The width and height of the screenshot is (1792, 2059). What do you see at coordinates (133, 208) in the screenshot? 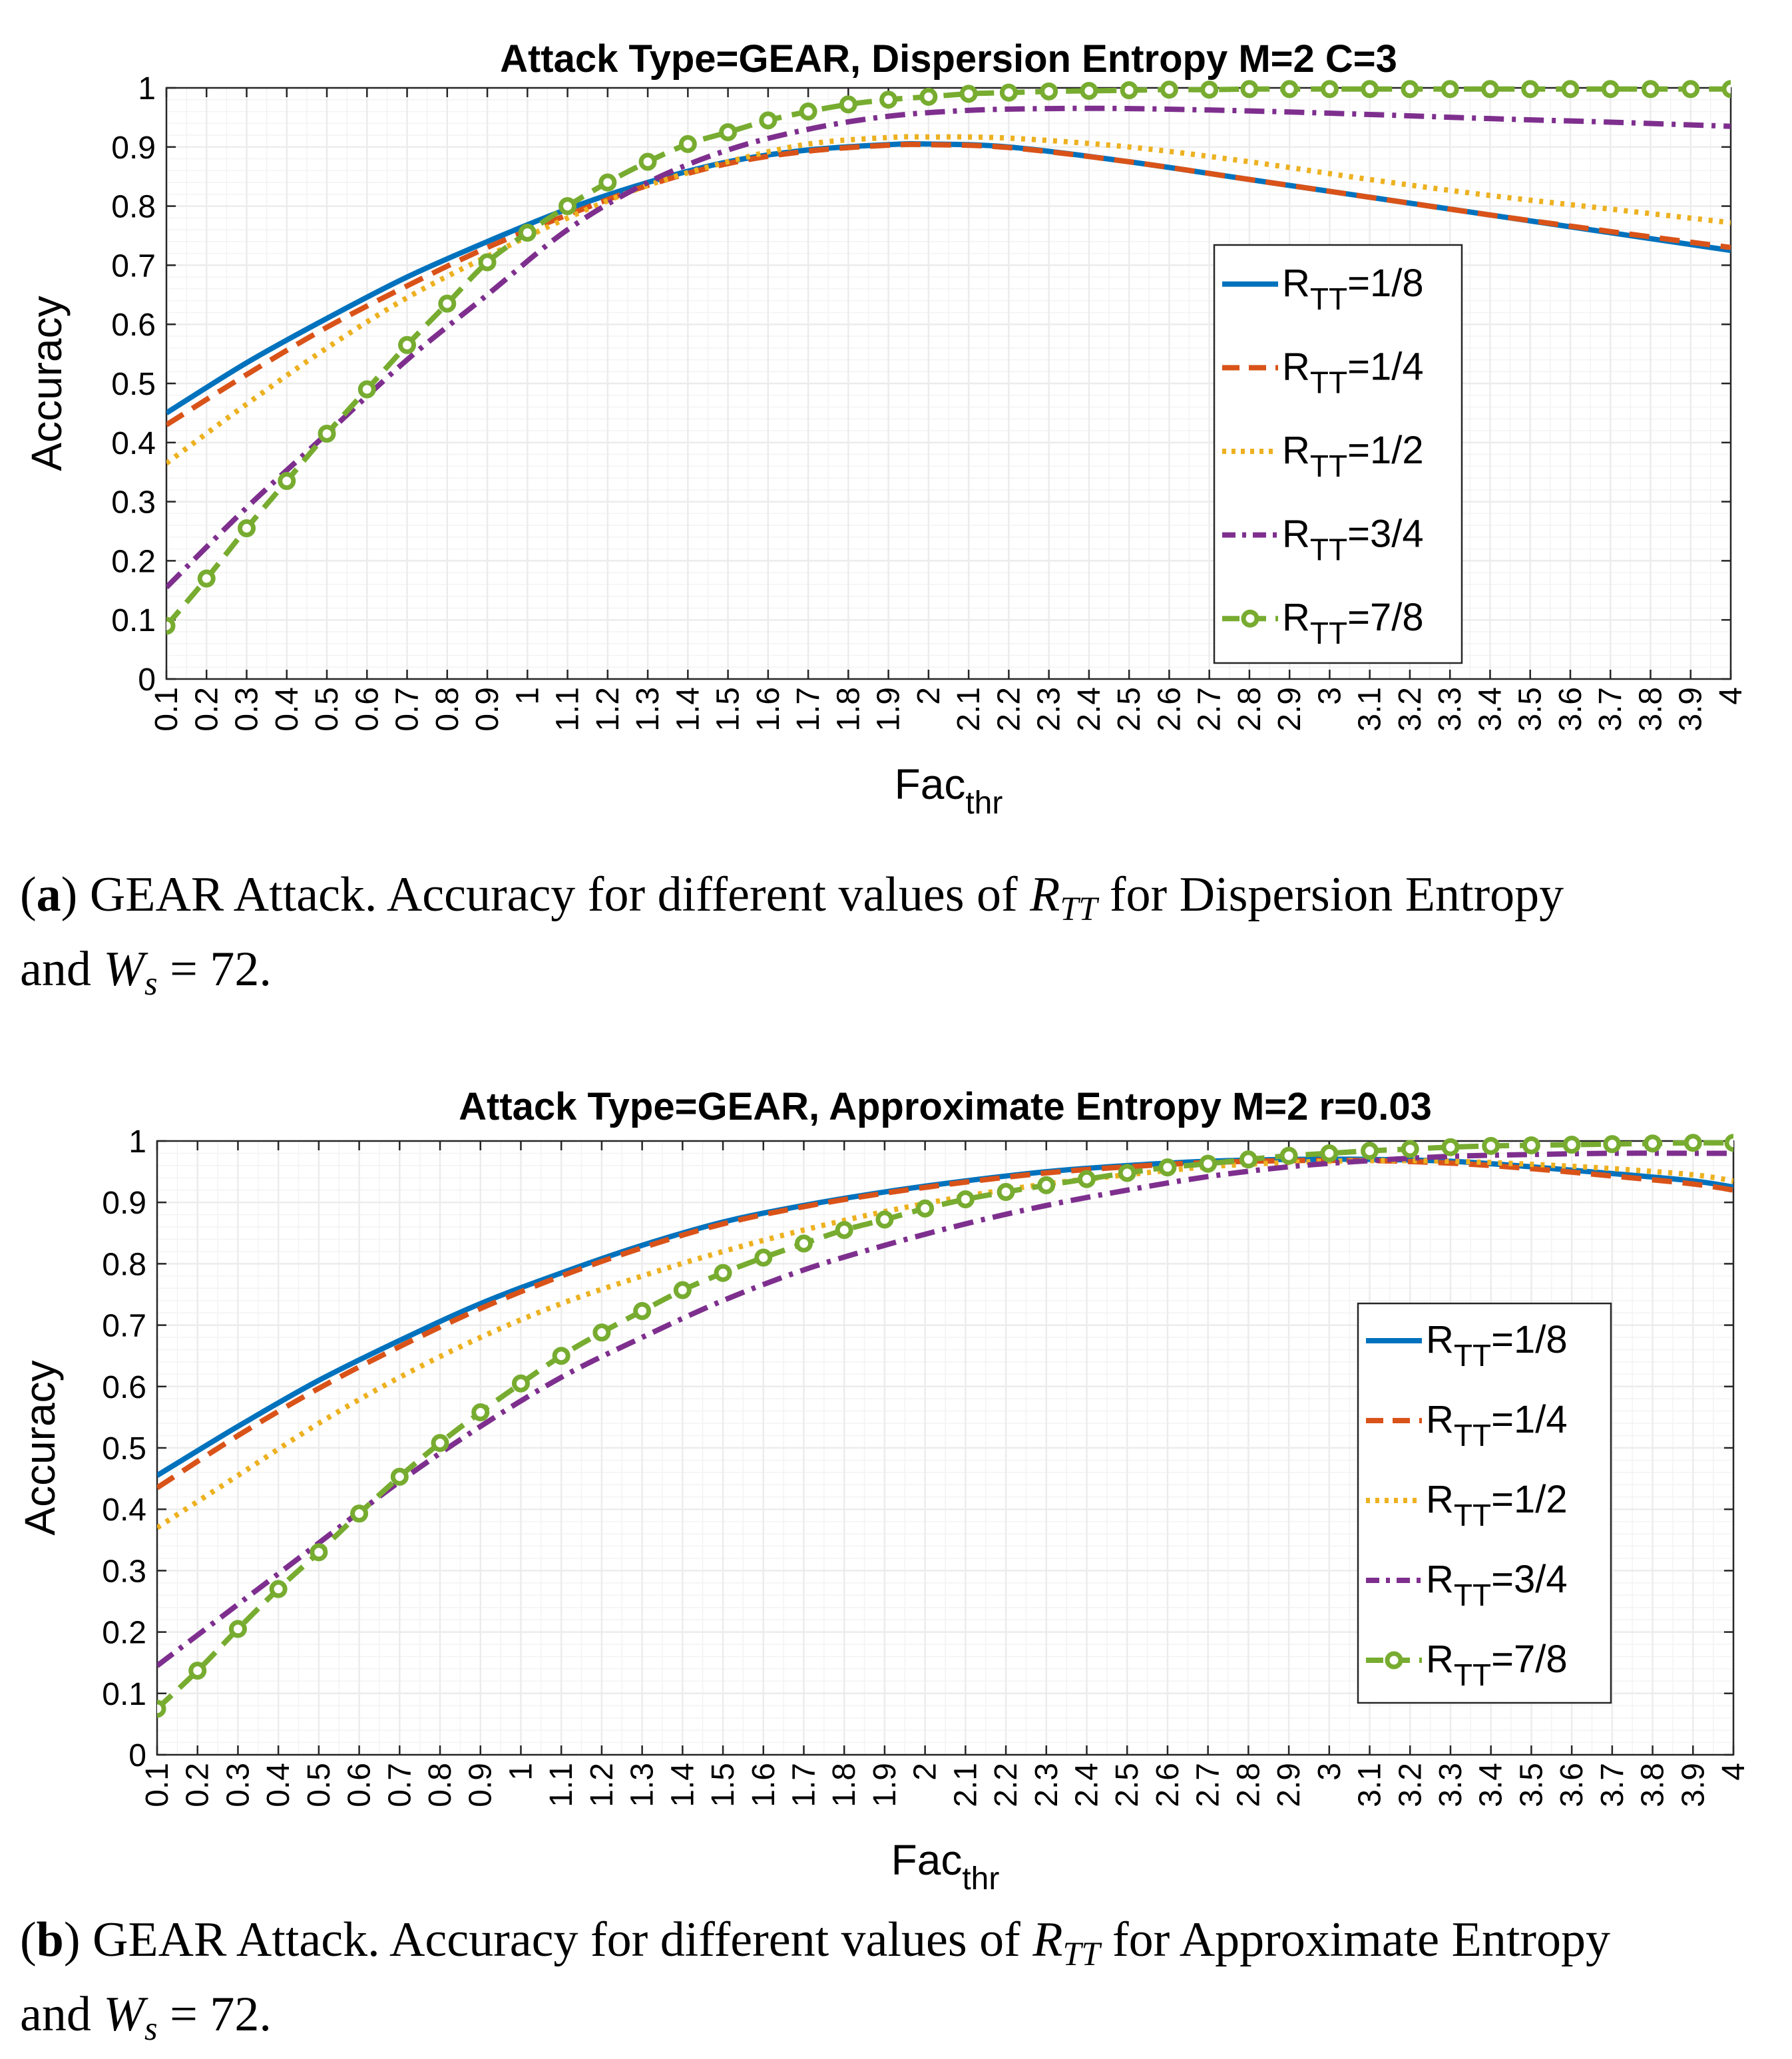
I see `y-tick-label: 0.8` at bounding box center [133, 208].